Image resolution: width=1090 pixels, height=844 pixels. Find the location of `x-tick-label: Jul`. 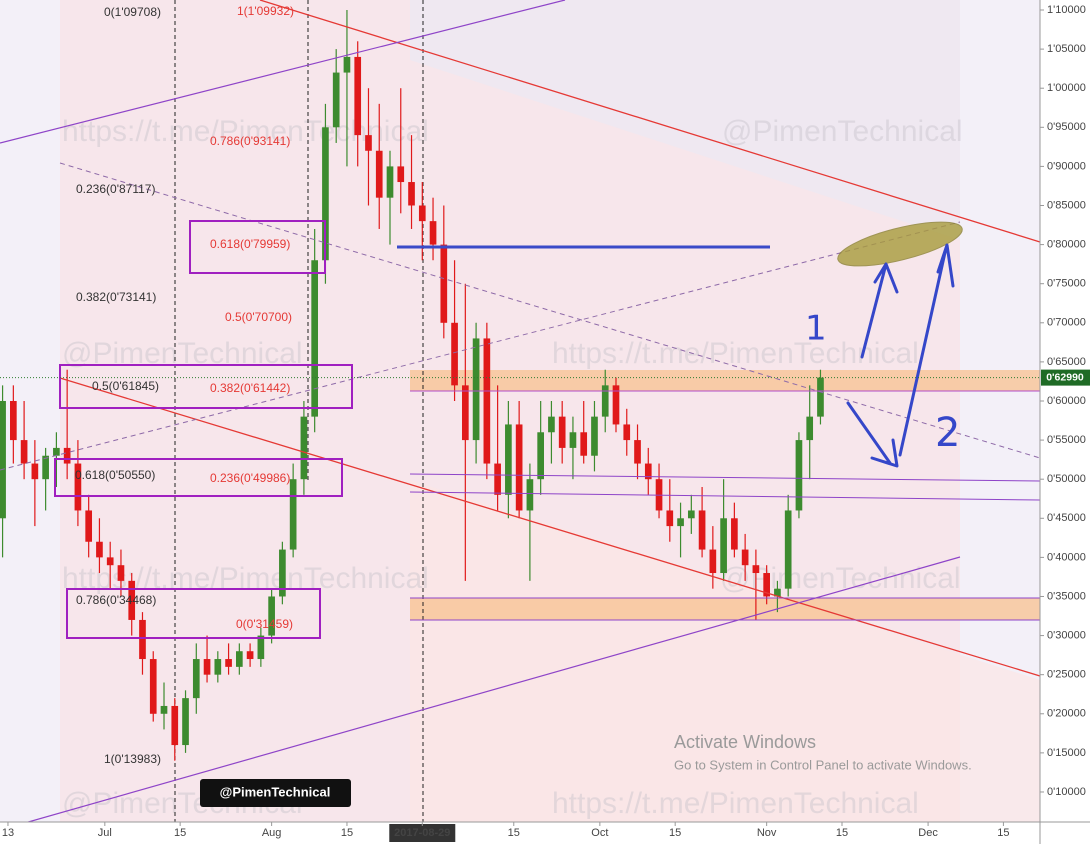

x-tick-label: Jul is located at coordinates (105, 833).